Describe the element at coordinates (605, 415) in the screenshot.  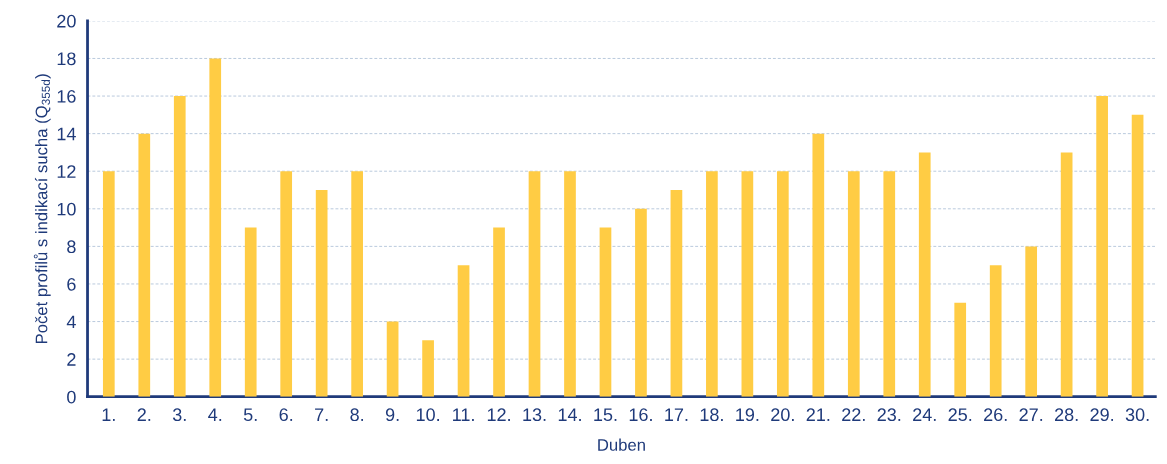
I see `x-tick-label: 15.` at that location.